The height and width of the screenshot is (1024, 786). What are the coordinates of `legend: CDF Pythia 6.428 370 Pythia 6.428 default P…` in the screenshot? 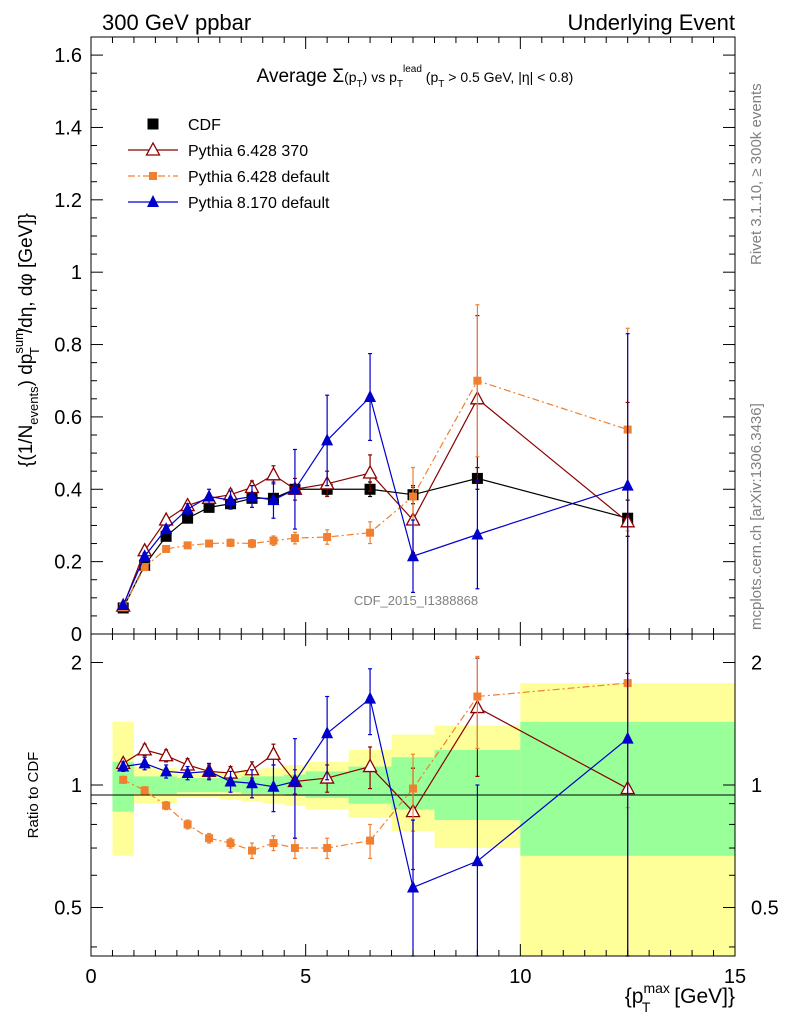 It's located at (229, 164).